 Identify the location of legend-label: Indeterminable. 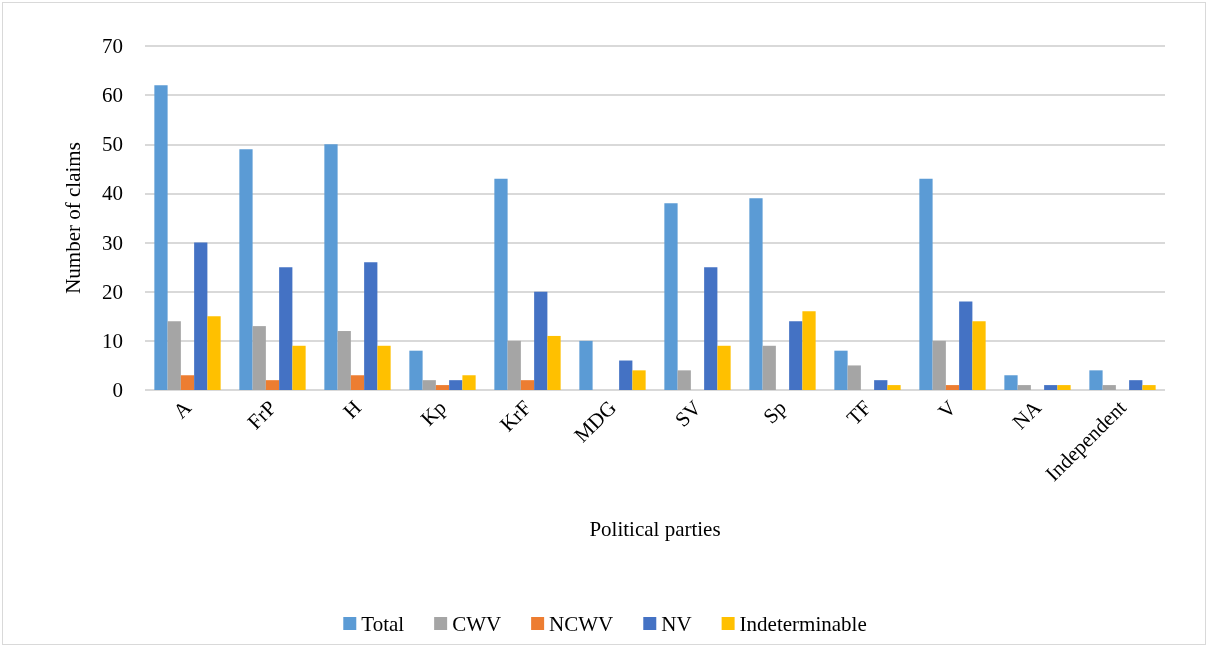
(803, 623).